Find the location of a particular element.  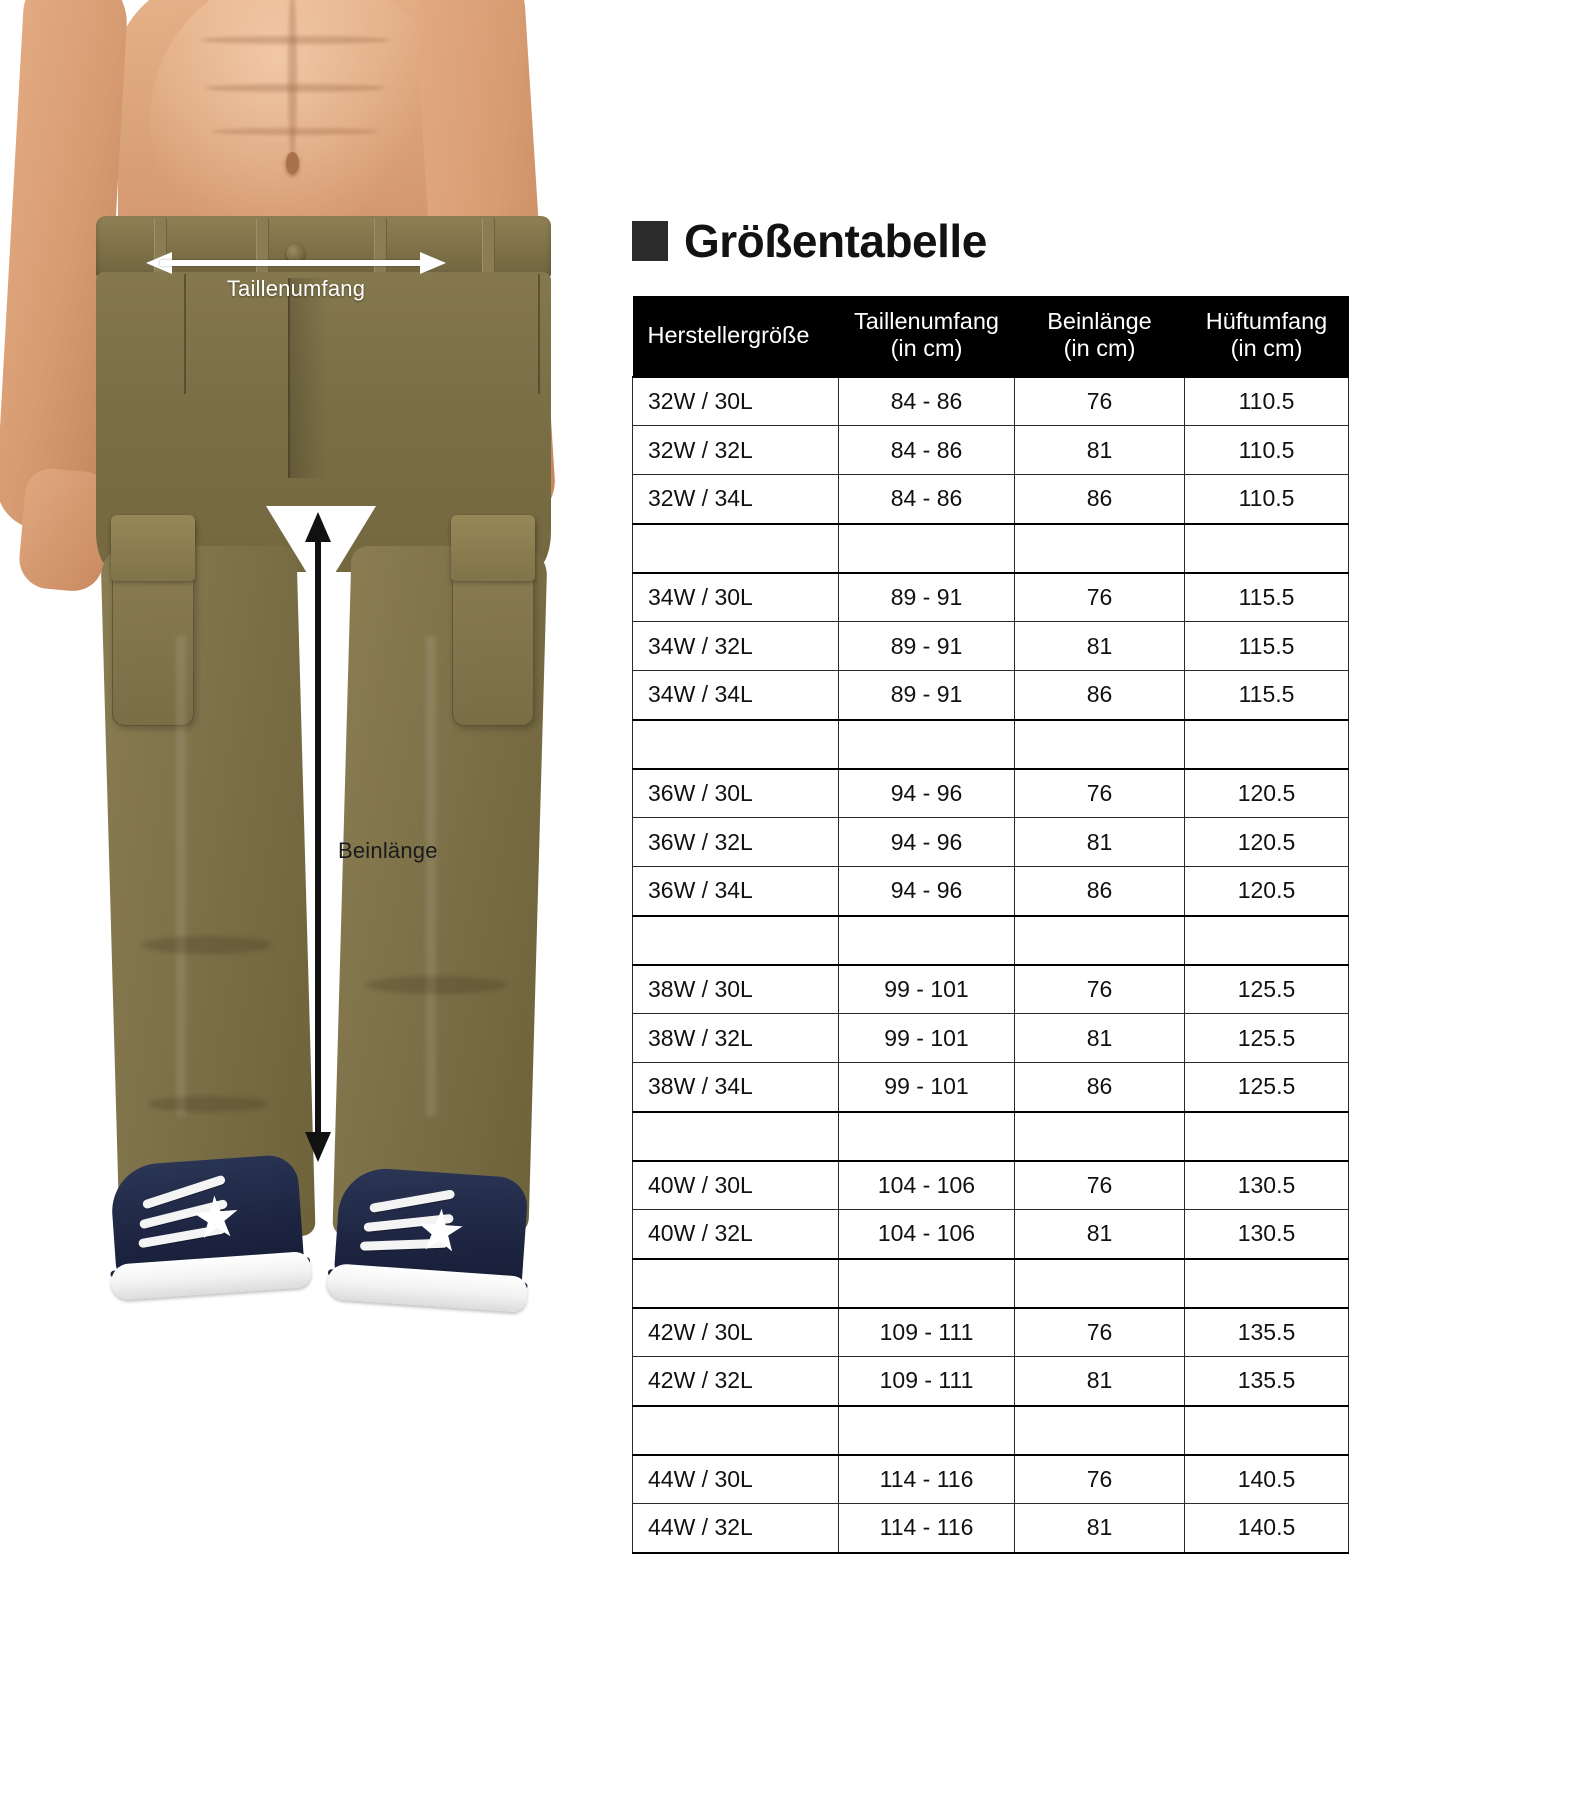

square-bullet-icon is located at coordinates (650, 241).